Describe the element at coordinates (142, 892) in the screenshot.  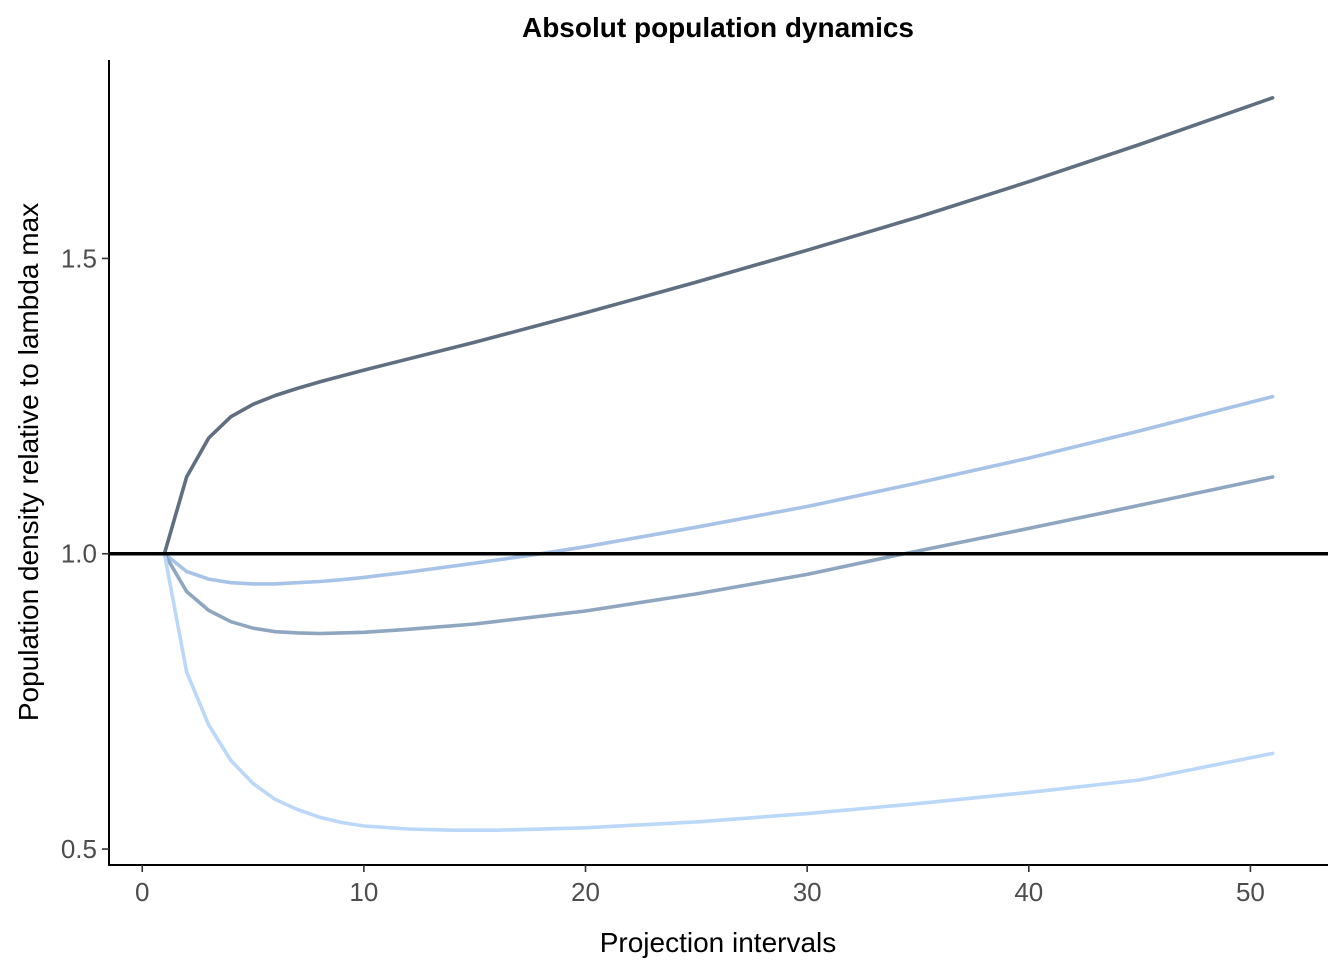
I see `x-tick-label: 0` at that location.